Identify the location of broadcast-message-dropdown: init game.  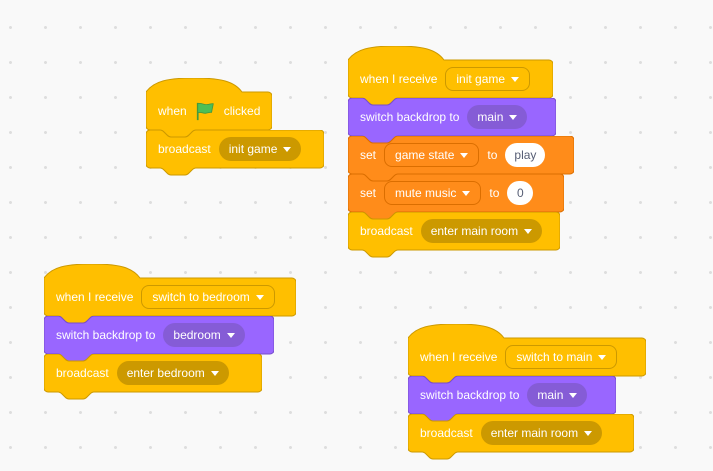
(260, 149).